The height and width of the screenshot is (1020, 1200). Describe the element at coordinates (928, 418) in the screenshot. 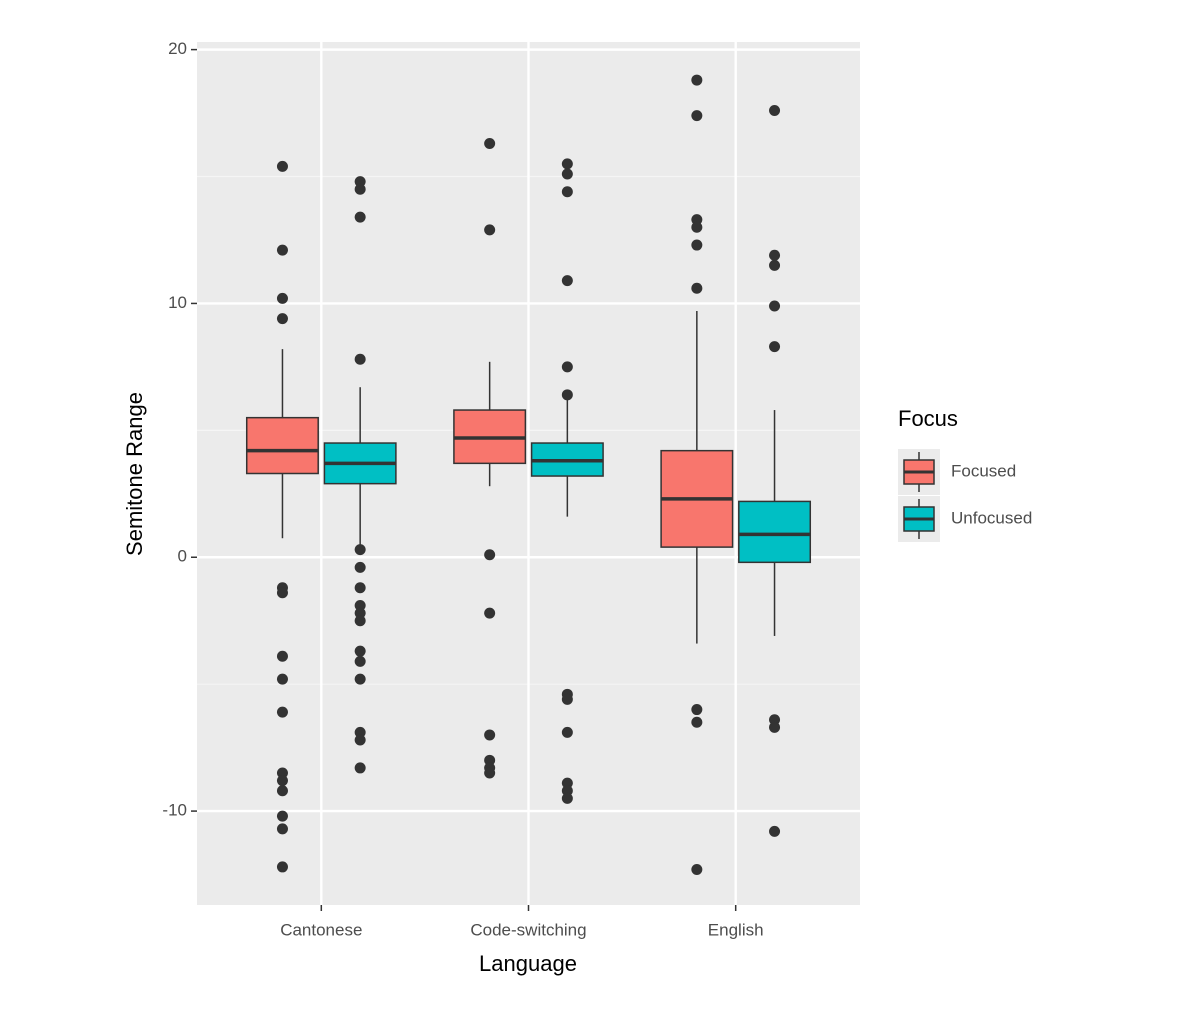

I see `legend-title: Focus` at that location.